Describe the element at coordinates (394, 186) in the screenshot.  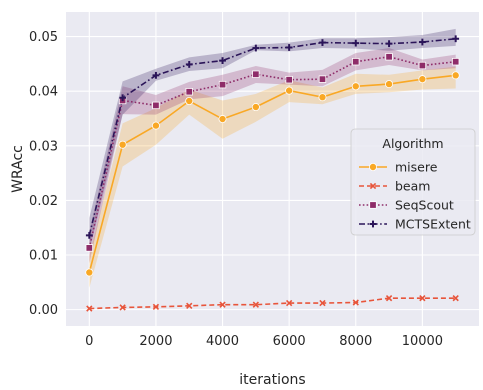
I see `legend-item-beam: beam` at that location.